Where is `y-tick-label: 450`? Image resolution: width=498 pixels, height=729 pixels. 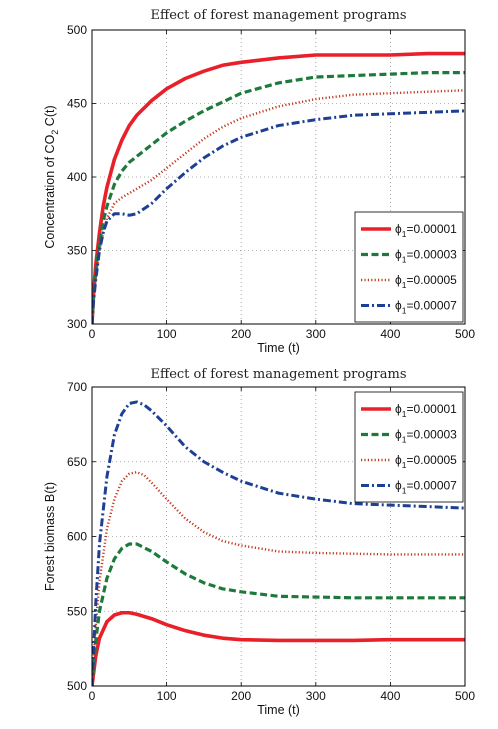 y-tick-label: 450 is located at coordinates (77, 104).